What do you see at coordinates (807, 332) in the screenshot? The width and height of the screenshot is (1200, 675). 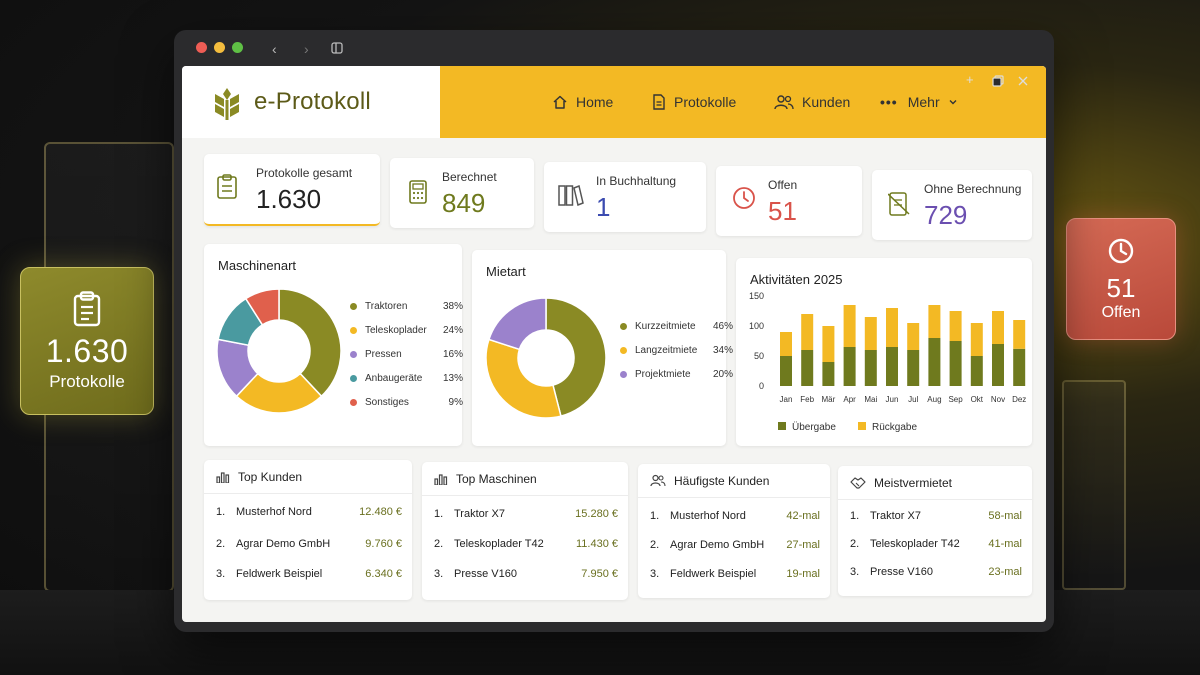 I see `bar-rueckgabe-feb` at bounding box center [807, 332].